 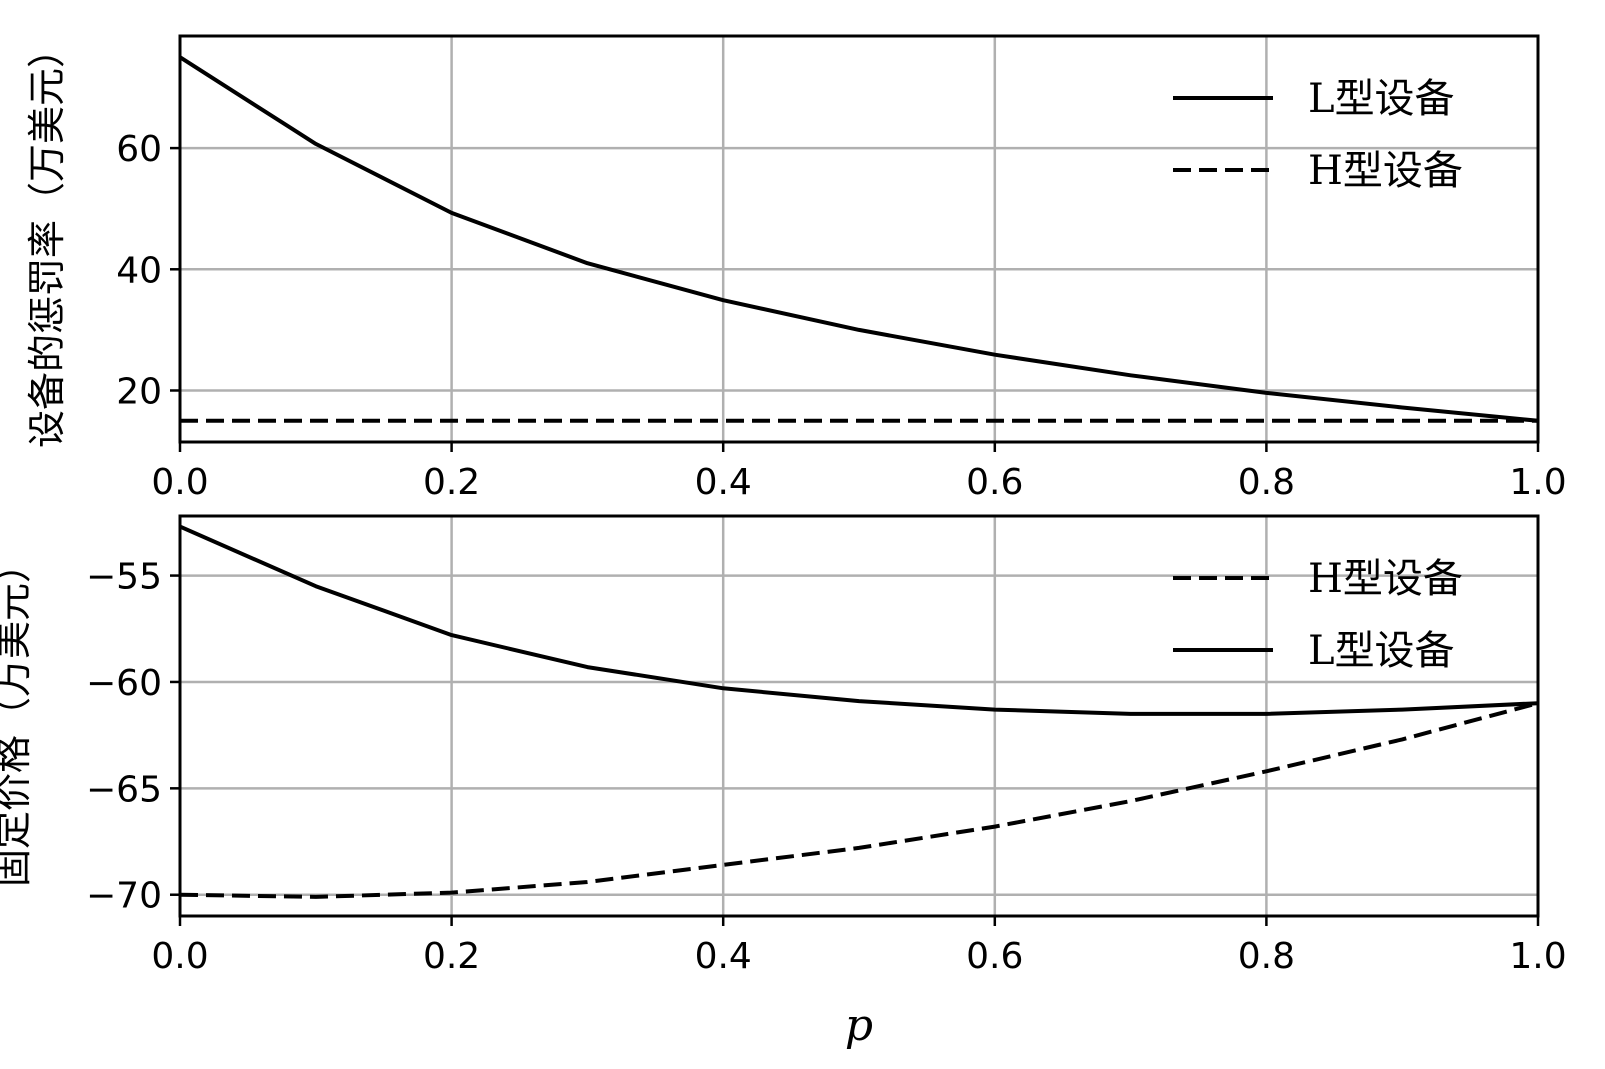 What do you see at coordinates (139, 270) in the screenshot?
I see `y-tick-label: 40` at bounding box center [139, 270].